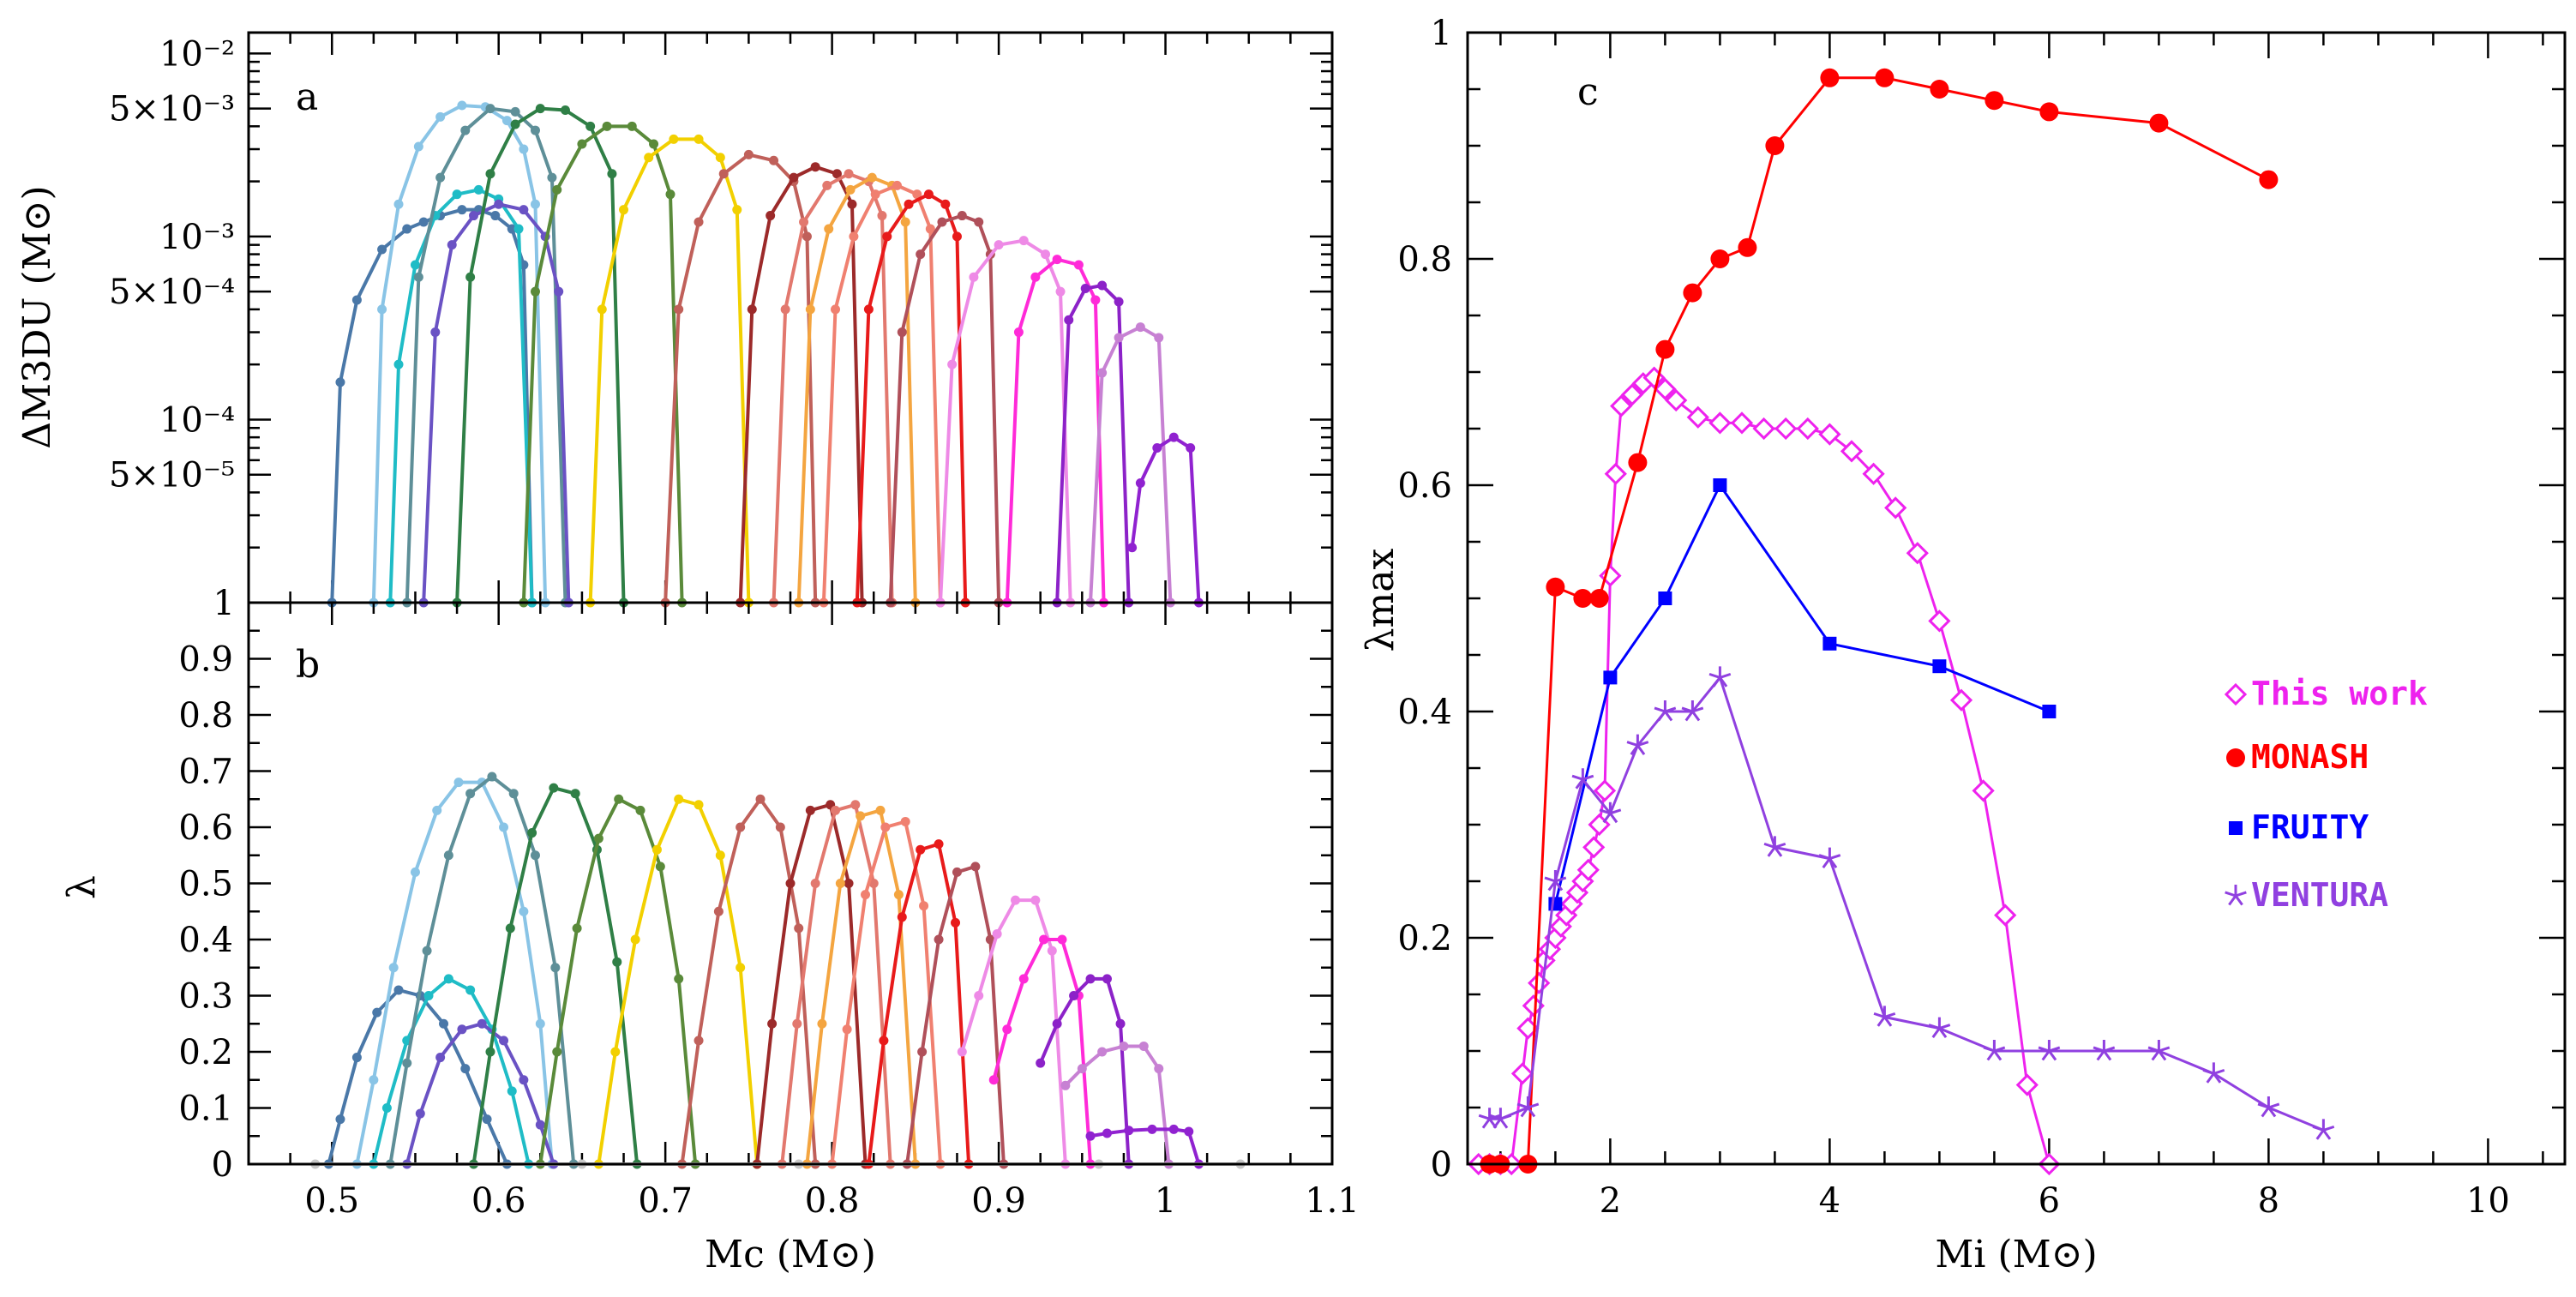  What do you see at coordinates (1380, 600) in the screenshot?
I see `panel-c-ylabel: λmax` at bounding box center [1380, 600].